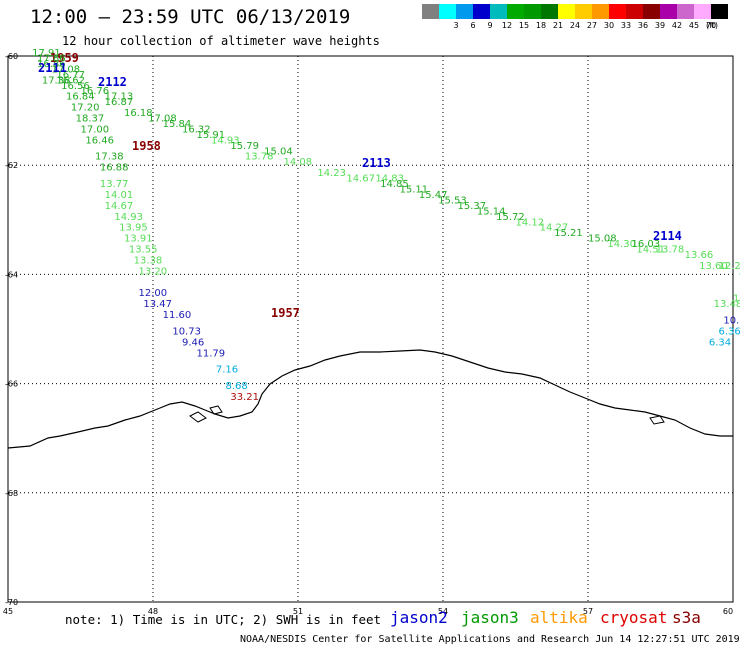 The width and height of the screenshot is (740, 650). What do you see at coordinates (507, 25) in the screenshot?
I see `colorbar-label: 12` at bounding box center [507, 25].